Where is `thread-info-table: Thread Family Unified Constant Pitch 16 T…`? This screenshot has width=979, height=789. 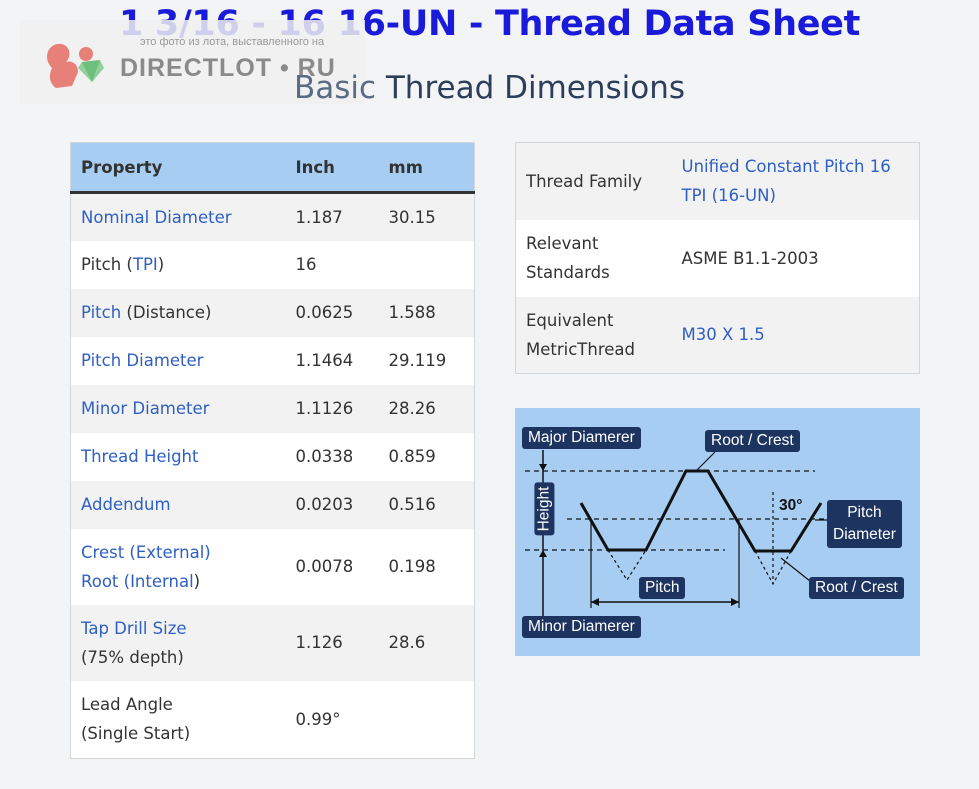
thread-info-table: Thread Family Unified Constant Pitch 16 T… is located at coordinates (717, 258).